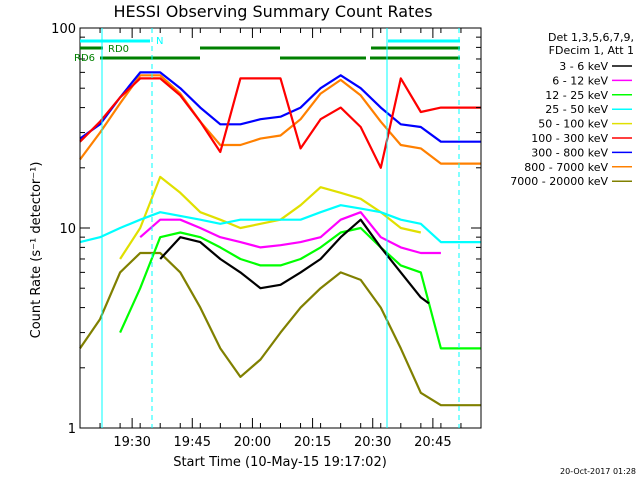 Image resolution: width=640 pixels, height=484 pixels. I want to click on generated-timestamp: 20-Oct-2017 01:28, so click(598, 471).